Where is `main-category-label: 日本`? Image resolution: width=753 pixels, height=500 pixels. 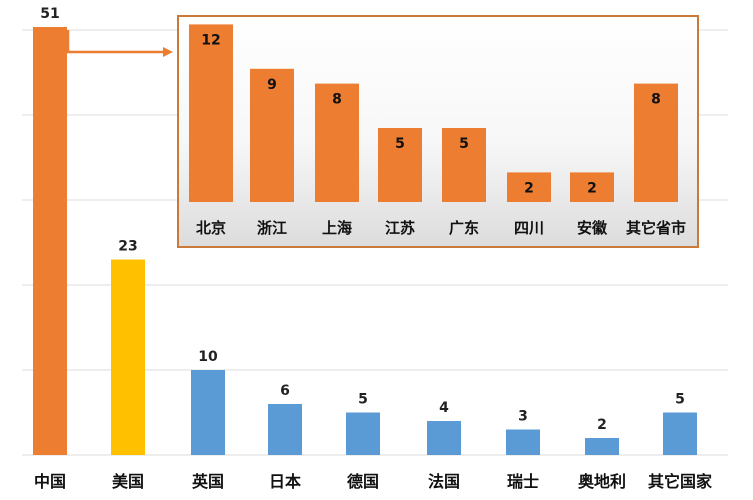 main-category-label: 日本 is located at coordinates (285, 481).